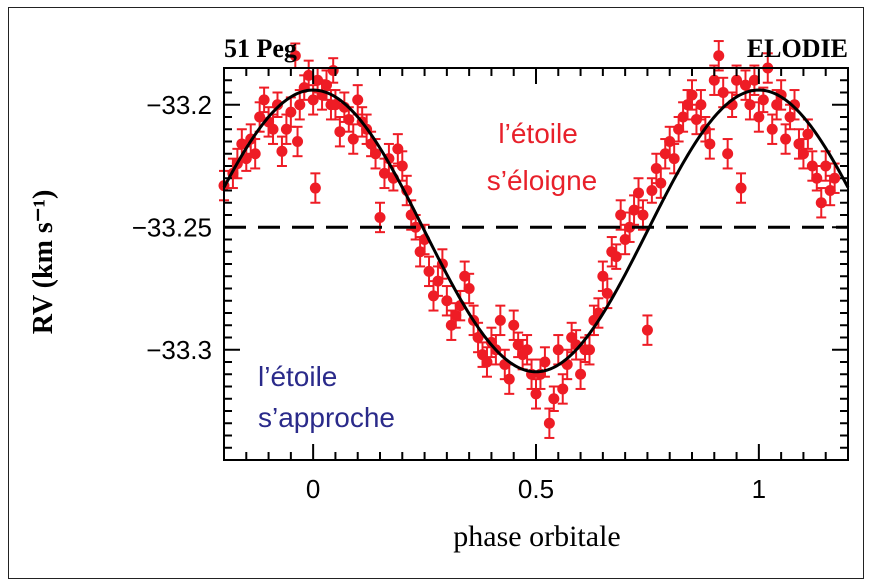 The height and width of the screenshot is (586, 871). Describe the element at coordinates (313, 489) in the screenshot. I see `x-tick-label-0: 0` at that location.